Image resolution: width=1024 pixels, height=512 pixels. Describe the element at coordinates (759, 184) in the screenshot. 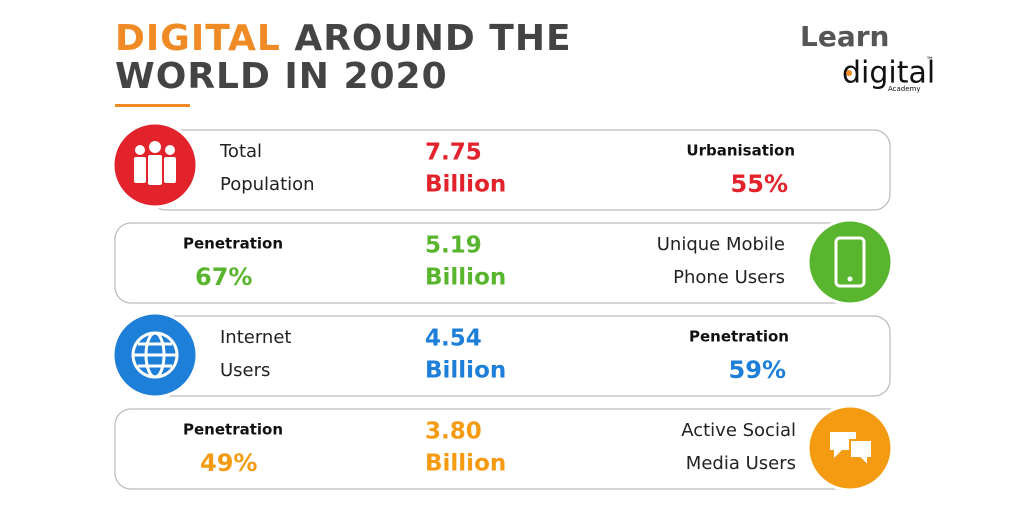

I see `stat-value: 55%` at that location.